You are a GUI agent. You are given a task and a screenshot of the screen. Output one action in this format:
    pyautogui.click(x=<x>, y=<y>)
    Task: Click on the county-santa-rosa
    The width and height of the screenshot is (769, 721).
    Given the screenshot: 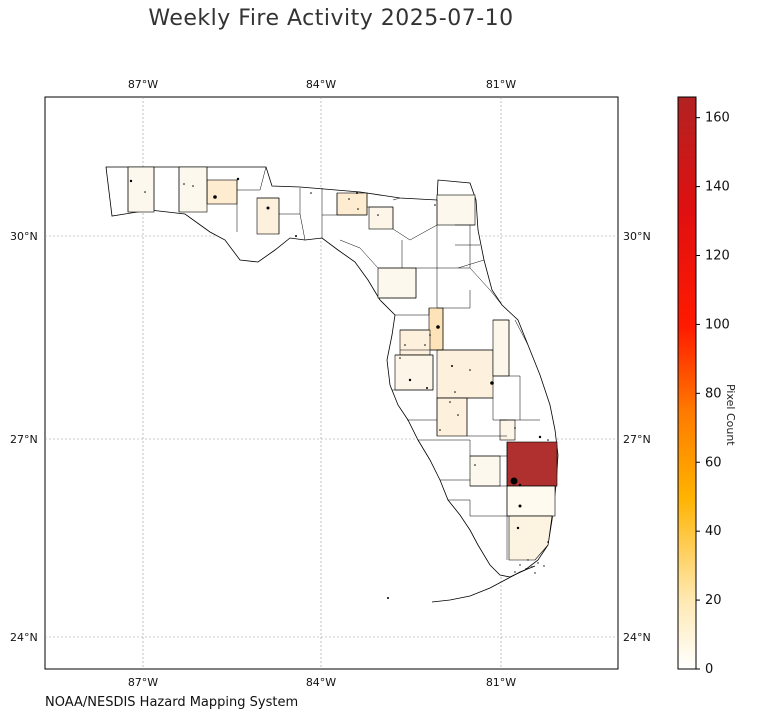 What is the action you would take?
    pyautogui.click(x=141, y=189)
    